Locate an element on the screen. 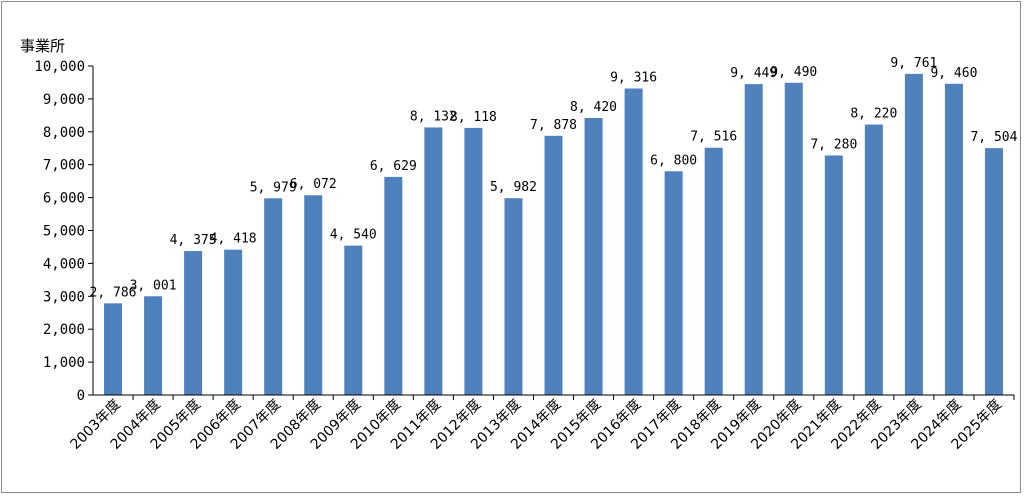  data-label: 9, 761 is located at coordinates (913, 63).